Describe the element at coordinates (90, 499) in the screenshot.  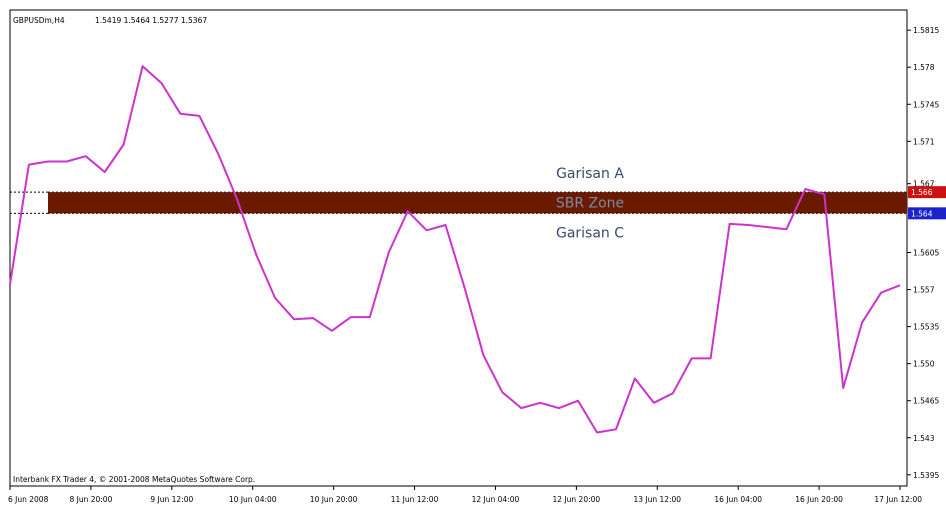
I see `time-tick-label: 8 Jun 20:00` at that location.